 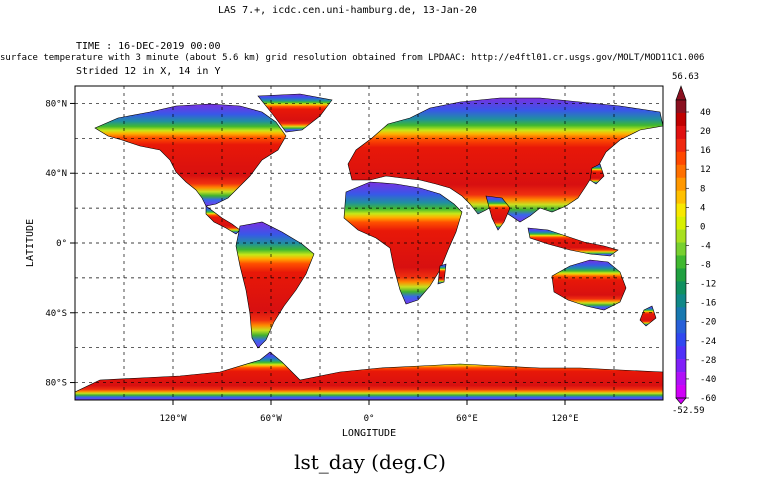 I want to click on lat-tick-label: 80°S, so click(x=56, y=384).